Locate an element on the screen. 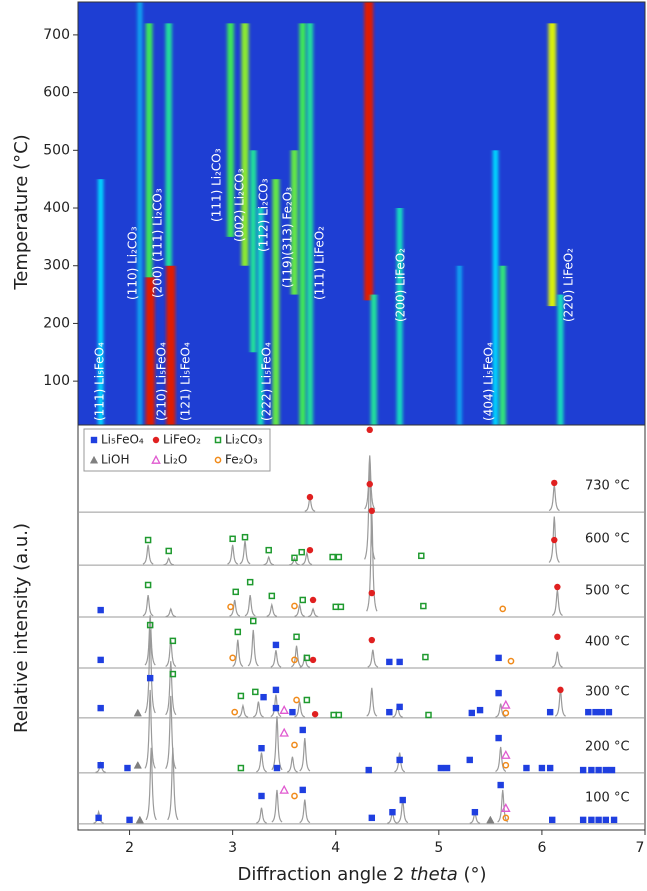  temperature-label: 100 °C is located at coordinates (607, 797).